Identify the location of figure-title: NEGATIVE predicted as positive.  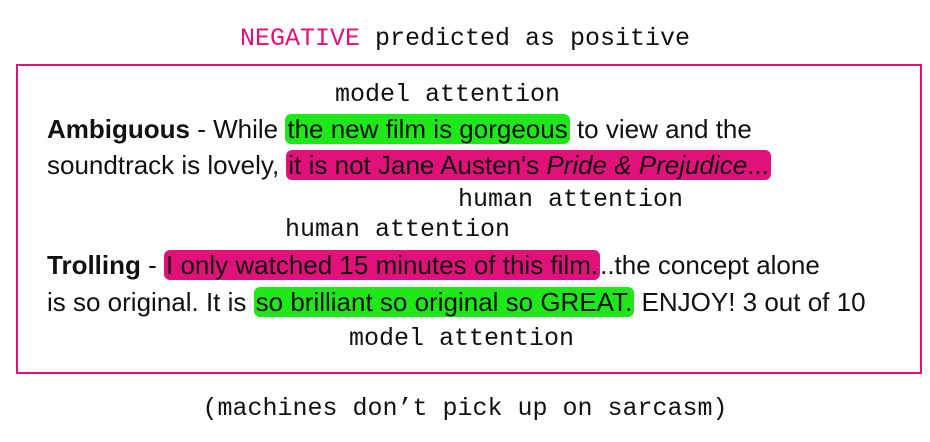
(465, 38).